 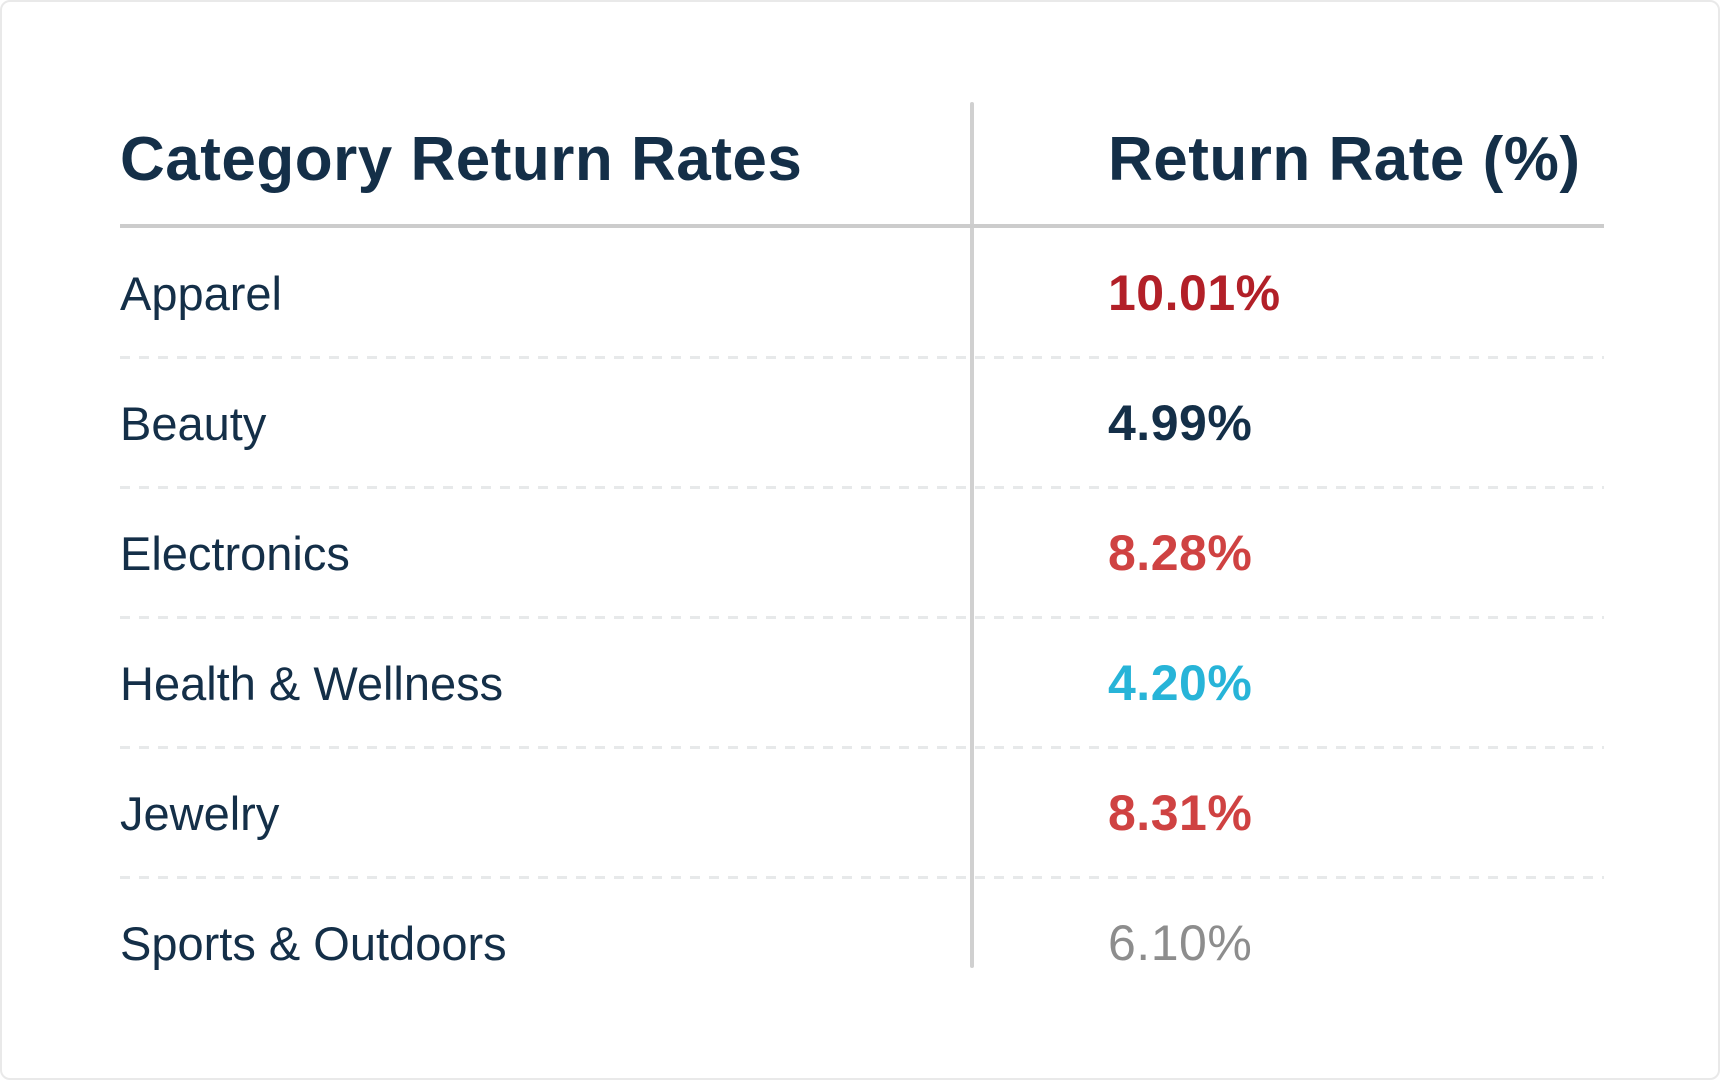 What do you see at coordinates (461, 159) in the screenshot?
I see `table-title: Category Return Rates` at bounding box center [461, 159].